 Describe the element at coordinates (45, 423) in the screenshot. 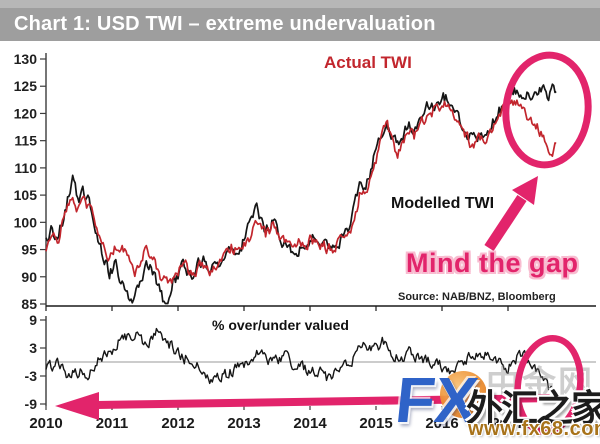

I see `x-axis-year-label: 2010` at that location.